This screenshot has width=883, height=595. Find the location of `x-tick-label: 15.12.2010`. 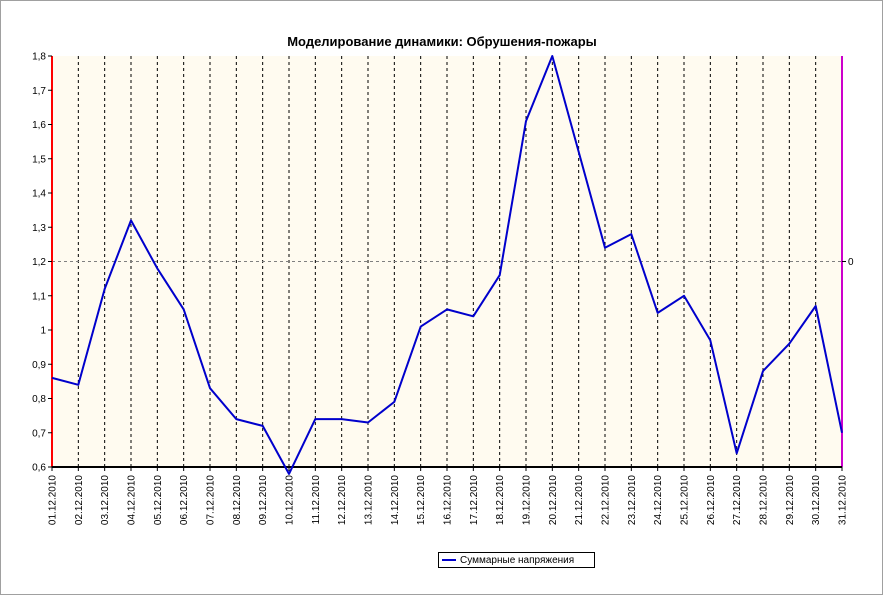

x-tick-label: 15.12.2010 is located at coordinates (421, 500).